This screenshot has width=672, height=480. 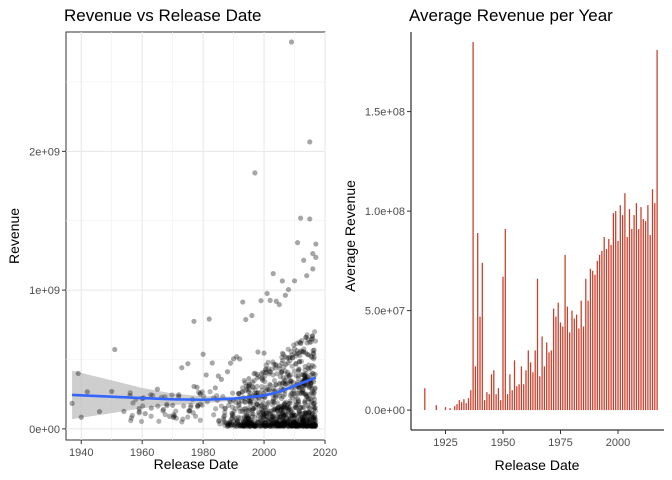 What do you see at coordinates (163, 15) in the screenshot?
I see `scatter-chart-title: Revenue vs Release Date` at bounding box center [163, 15].